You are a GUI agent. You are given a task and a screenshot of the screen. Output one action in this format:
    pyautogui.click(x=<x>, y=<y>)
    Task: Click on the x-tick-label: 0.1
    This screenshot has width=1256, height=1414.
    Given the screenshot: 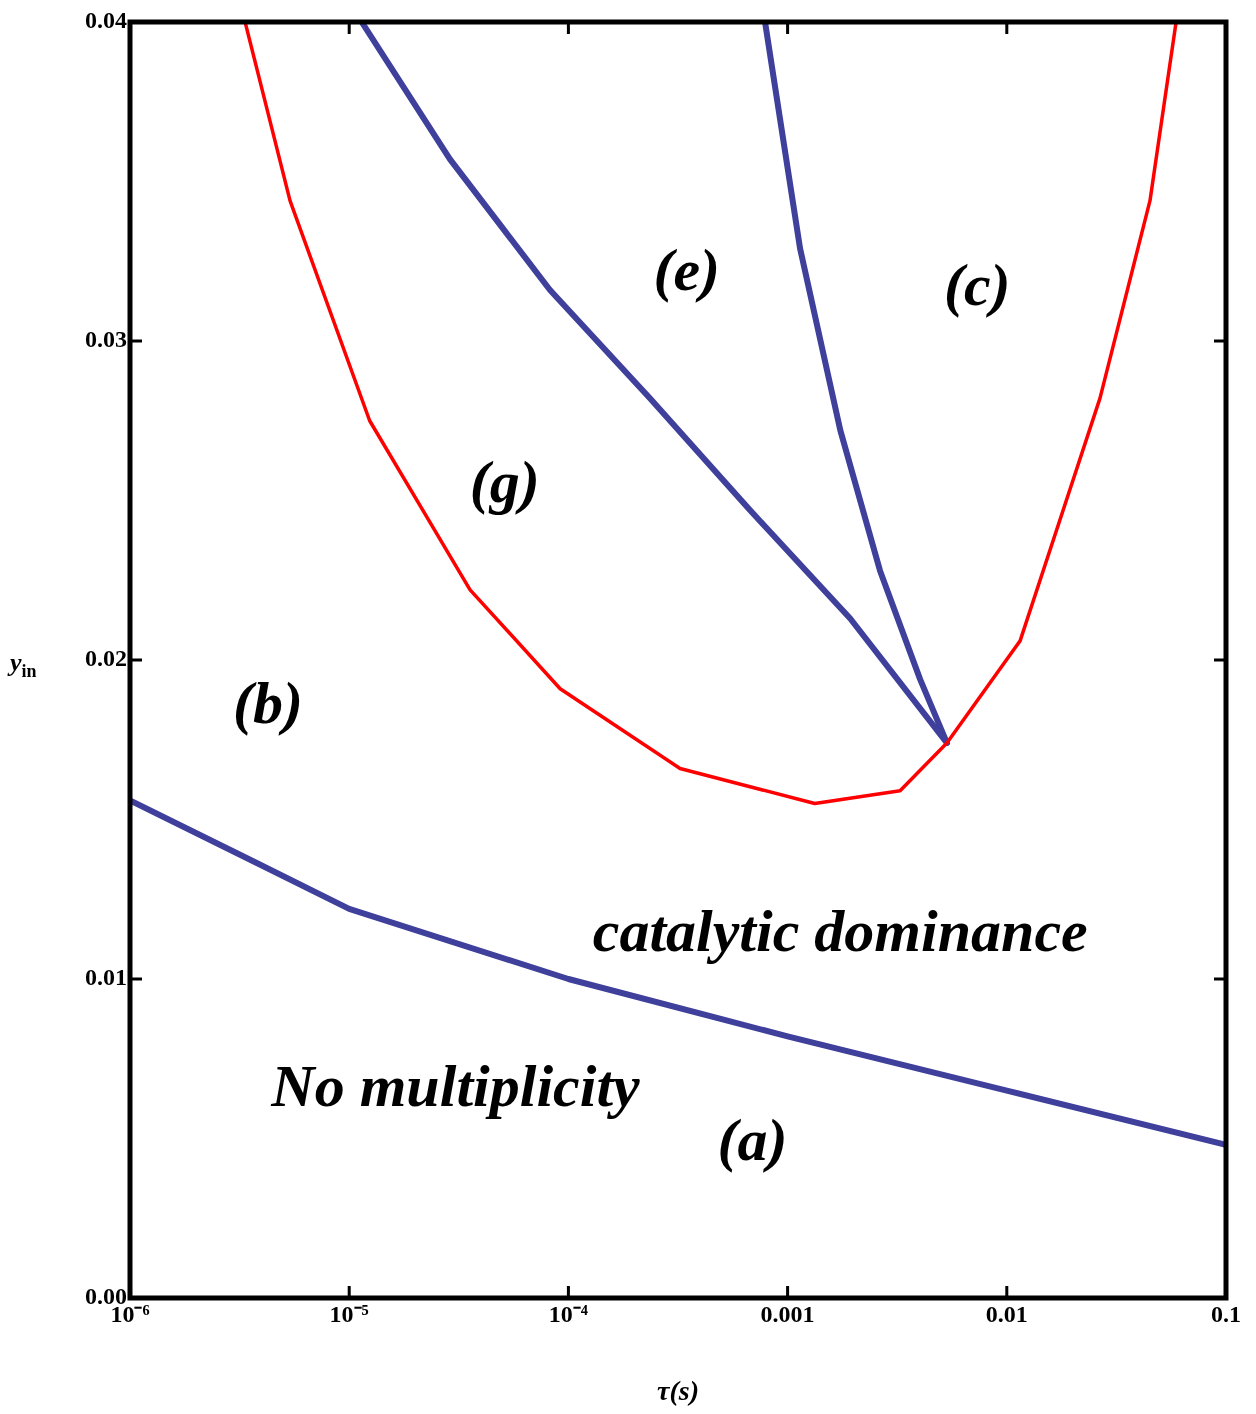 What is the action you would take?
    pyautogui.click(x=1226, y=1313)
    